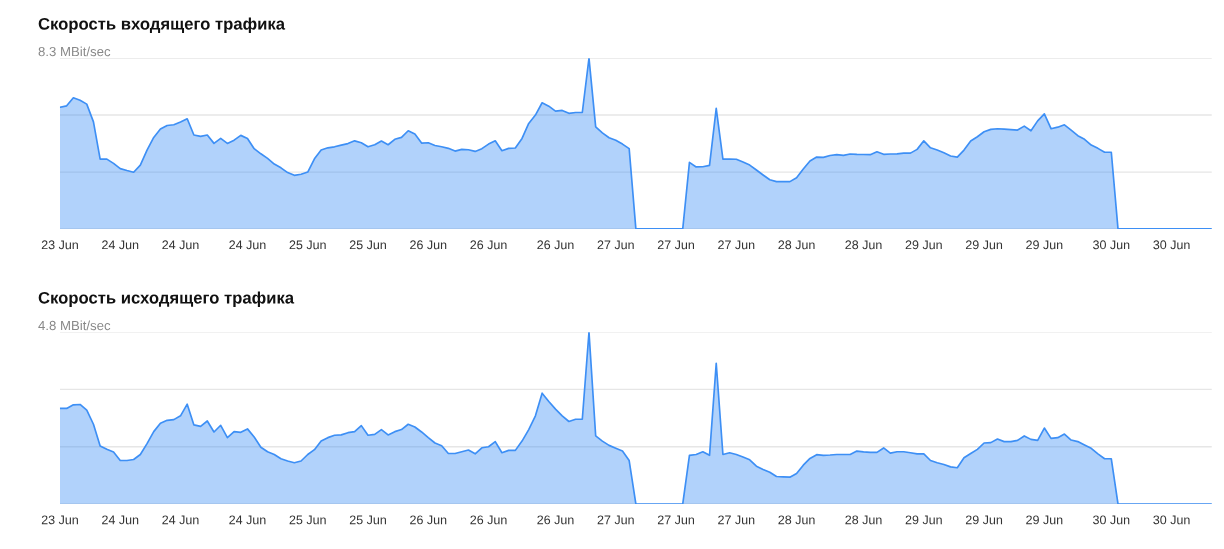 The height and width of the screenshot is (549, 1224). Describe the element at coordinates (74, 51) in the screenshot. I see `chart-subtitle: 8.3 MBit/sec` at that location.